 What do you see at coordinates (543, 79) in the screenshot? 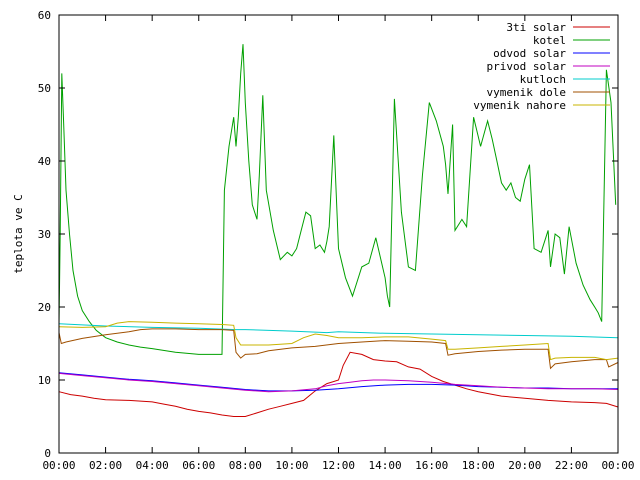
I see `legend-label-5: kutloch` at bounding box center [543, 79].